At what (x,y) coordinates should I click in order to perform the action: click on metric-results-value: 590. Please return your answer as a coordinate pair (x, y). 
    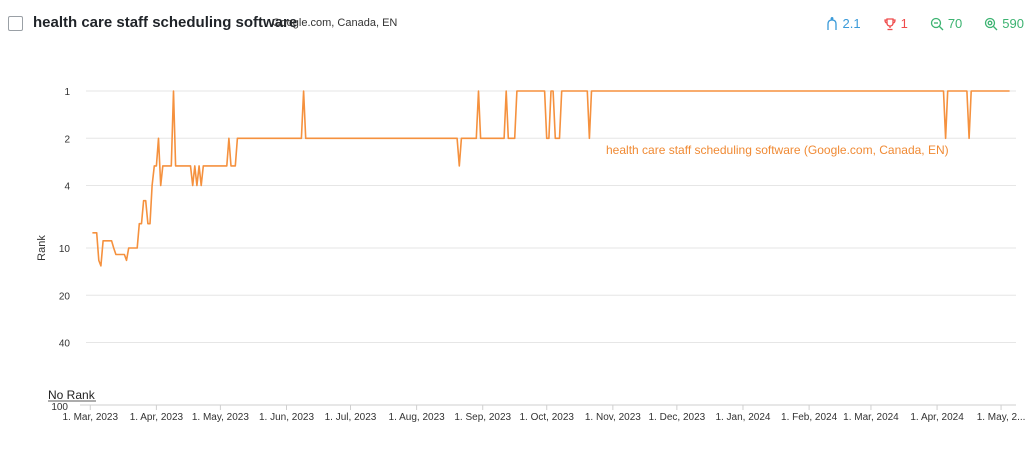
    Looking at the image, I should click on (1013, 23).